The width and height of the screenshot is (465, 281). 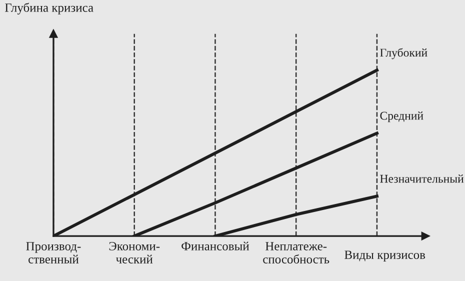 I want to click on x-tick-label: Производ- ственный, so click(x=53, y=253).